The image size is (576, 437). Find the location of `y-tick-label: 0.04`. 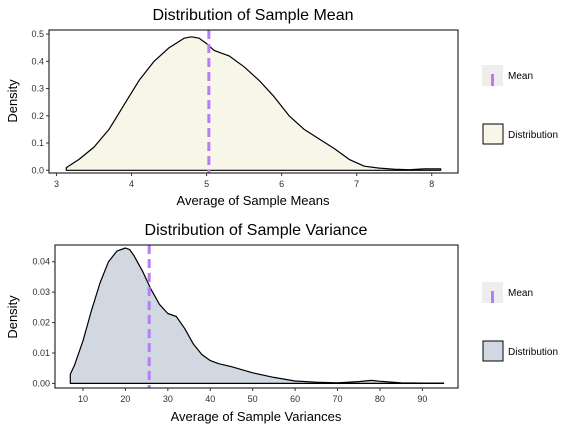

y-tick-label: 0.04 is located at coordinates (41, 262).